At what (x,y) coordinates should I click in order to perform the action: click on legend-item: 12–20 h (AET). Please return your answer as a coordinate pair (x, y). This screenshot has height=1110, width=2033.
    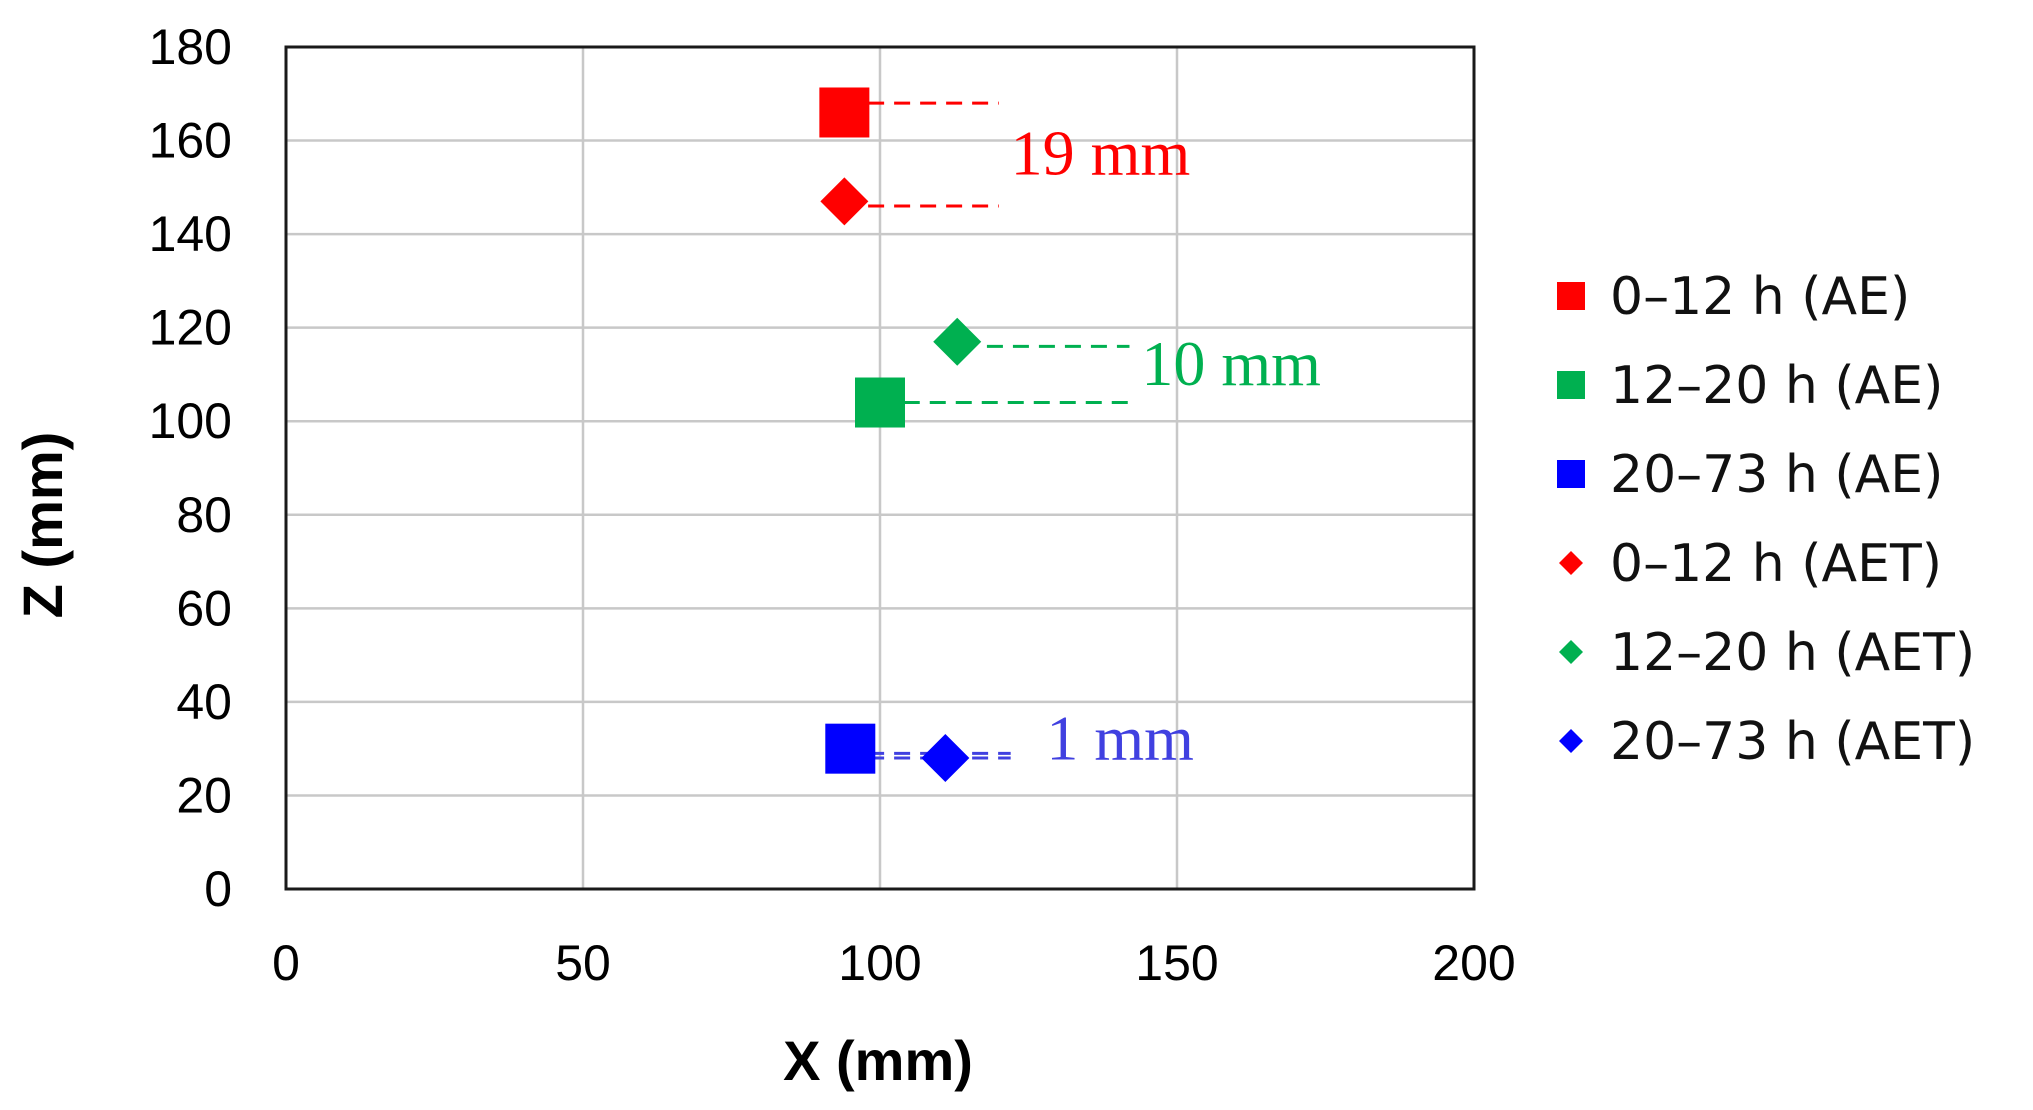
    Looking at the image, I should click on (1767, 653).